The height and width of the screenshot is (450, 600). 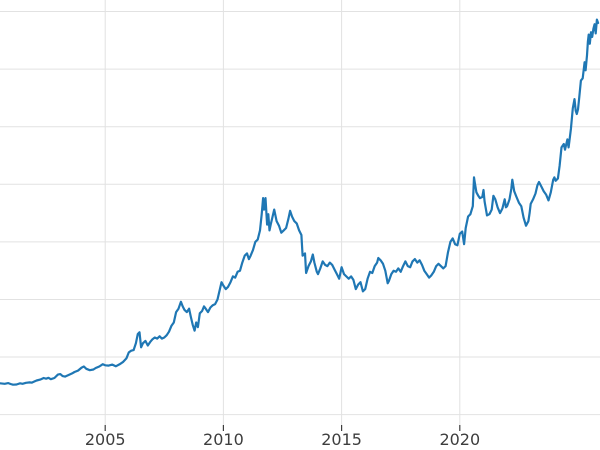 What do you see at coordinates (459, 439) in the screenshot?
I see `x-tick-label: 2020` at bounding box center [459, 439].